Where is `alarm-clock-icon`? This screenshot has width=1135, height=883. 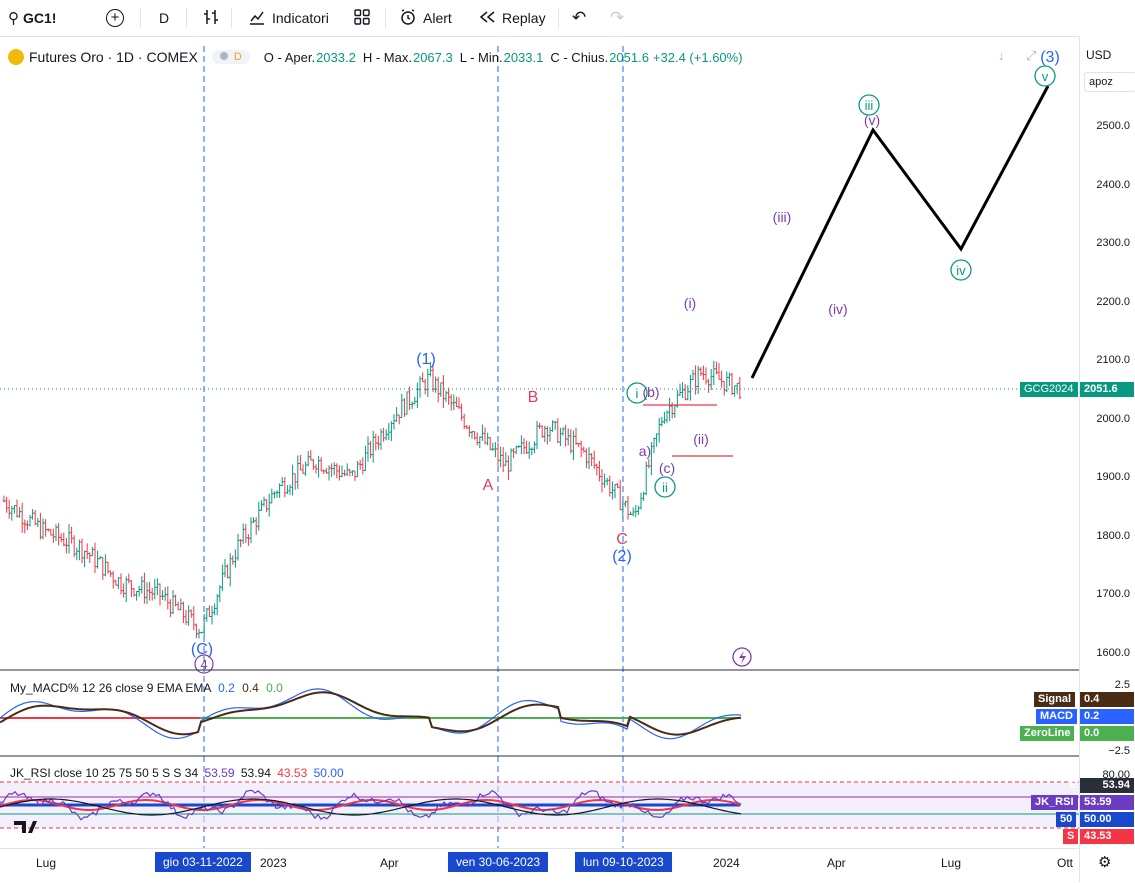
alarm-clock-icon is located at coordinates (408, 18).